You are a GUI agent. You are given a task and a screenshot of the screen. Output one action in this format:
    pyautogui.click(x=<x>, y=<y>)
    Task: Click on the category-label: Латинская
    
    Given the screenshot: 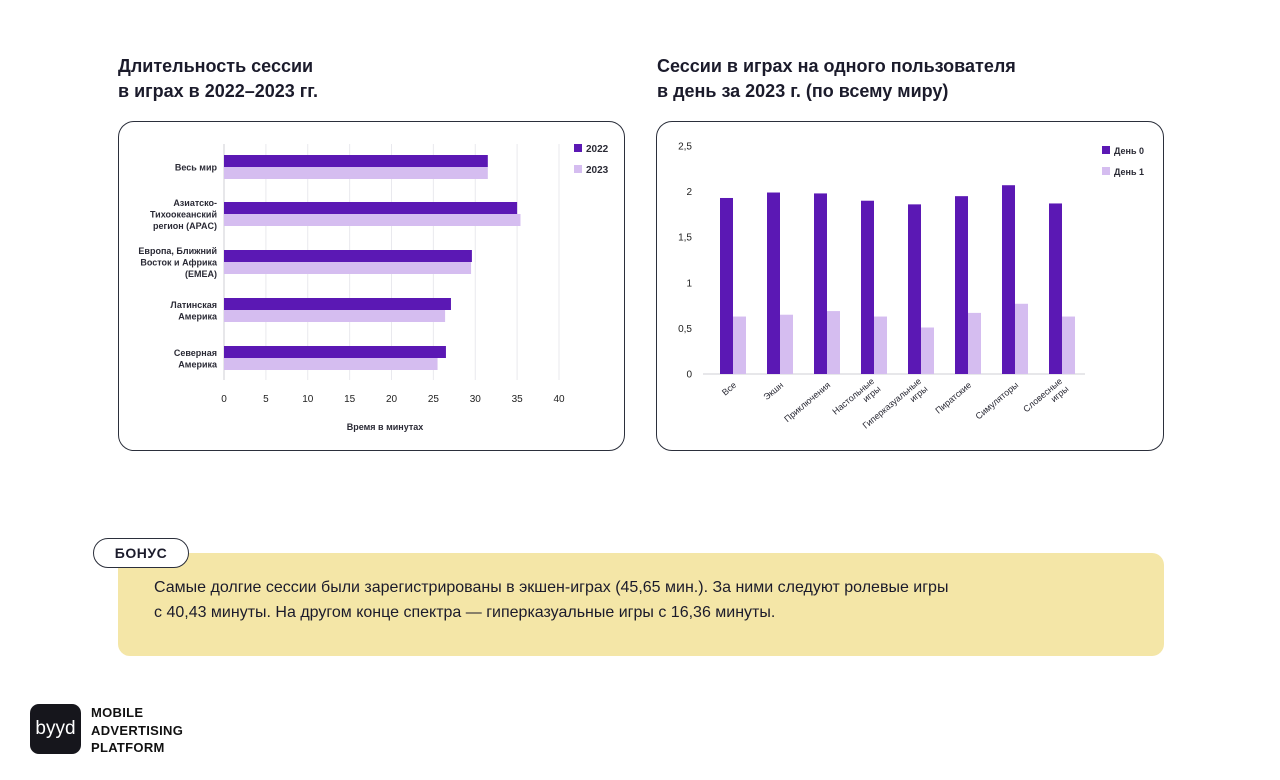 What is the action you would take?
    pyautogui.click(x=193, y=305)
    